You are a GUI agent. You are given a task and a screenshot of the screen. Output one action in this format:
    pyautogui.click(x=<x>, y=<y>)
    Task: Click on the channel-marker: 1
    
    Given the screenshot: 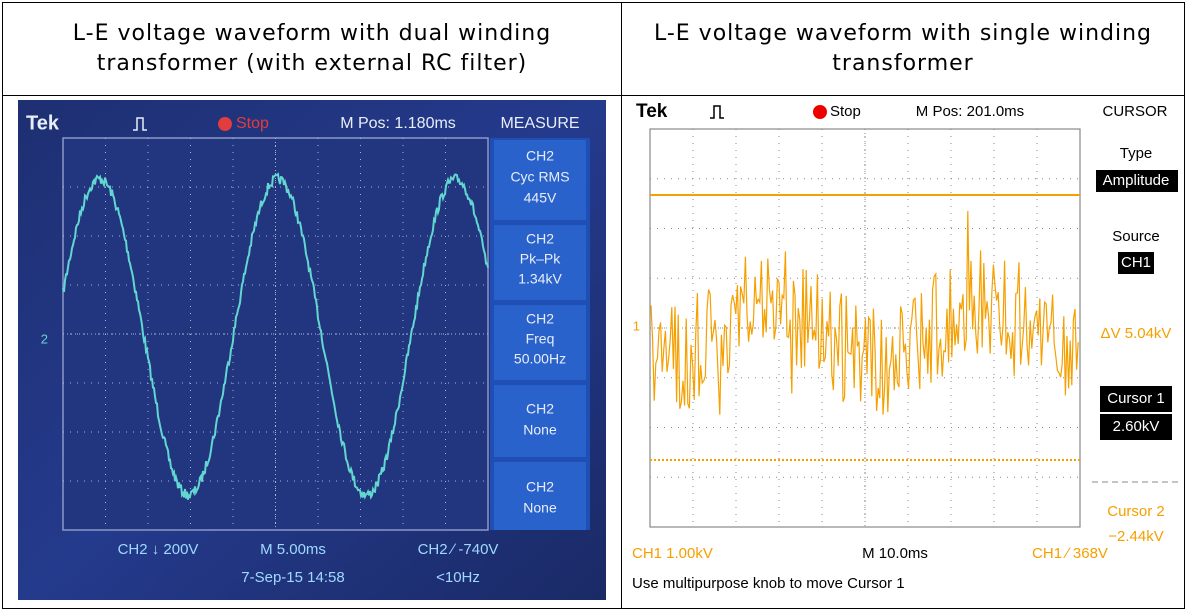 What is the action you would take?
    pyautogui.click(x=636, y=325)
    